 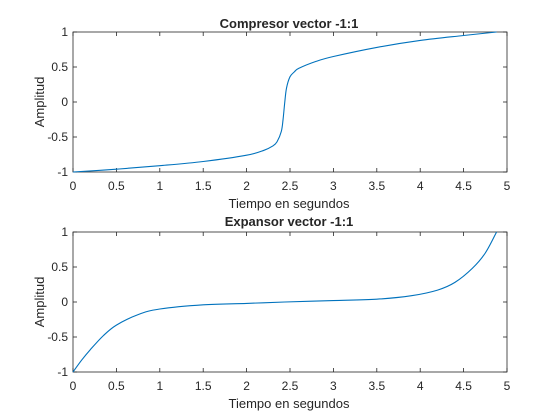 What do you see at coordinates (420, 186) in the screenshot?
I see `compresor-xtick-label: 4` at bounding box center [420, 186].